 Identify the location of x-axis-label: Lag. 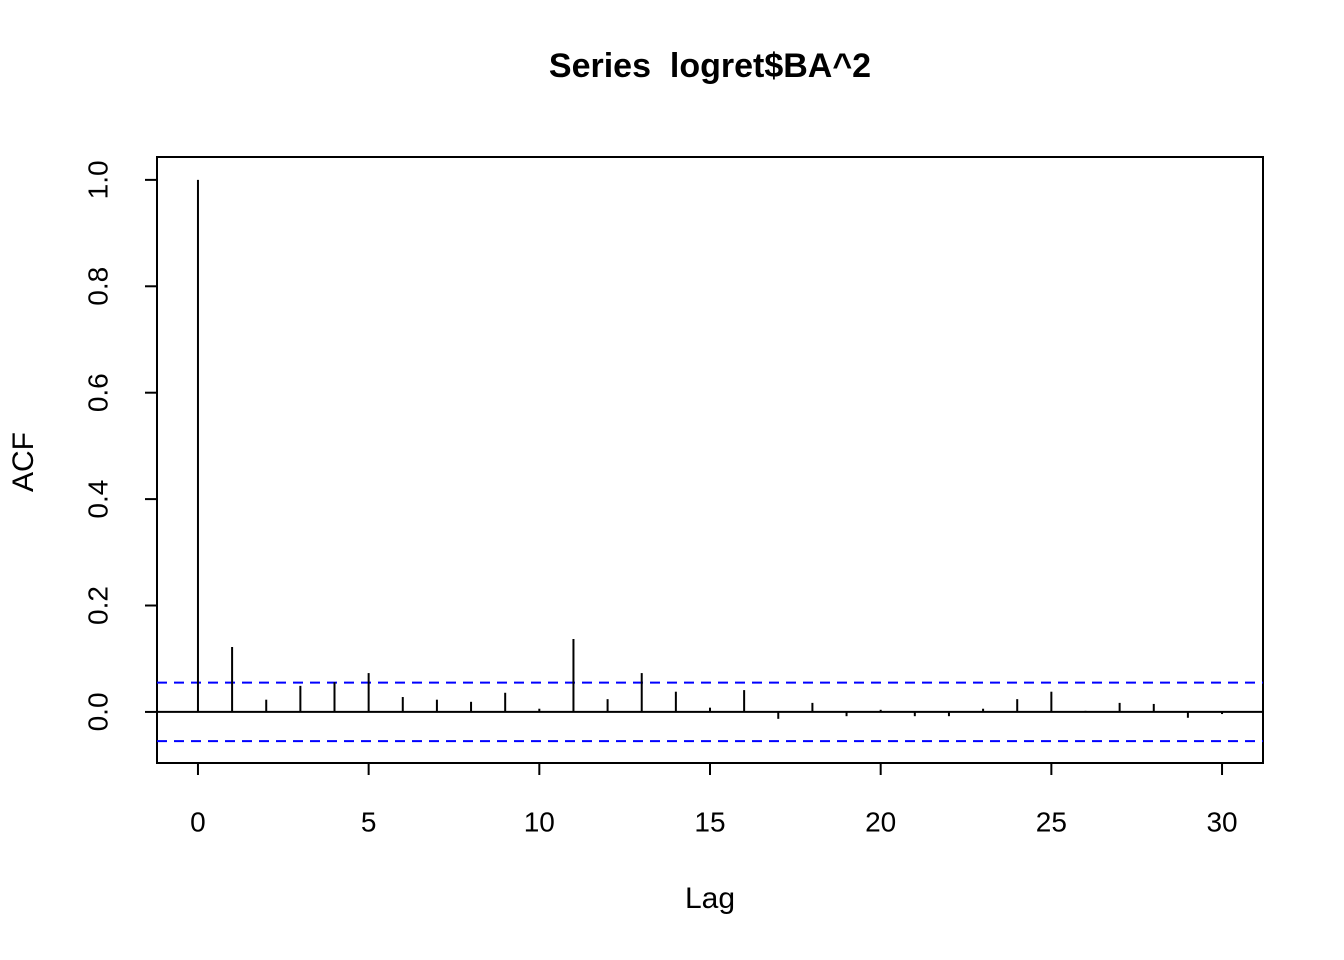
(710, 898).